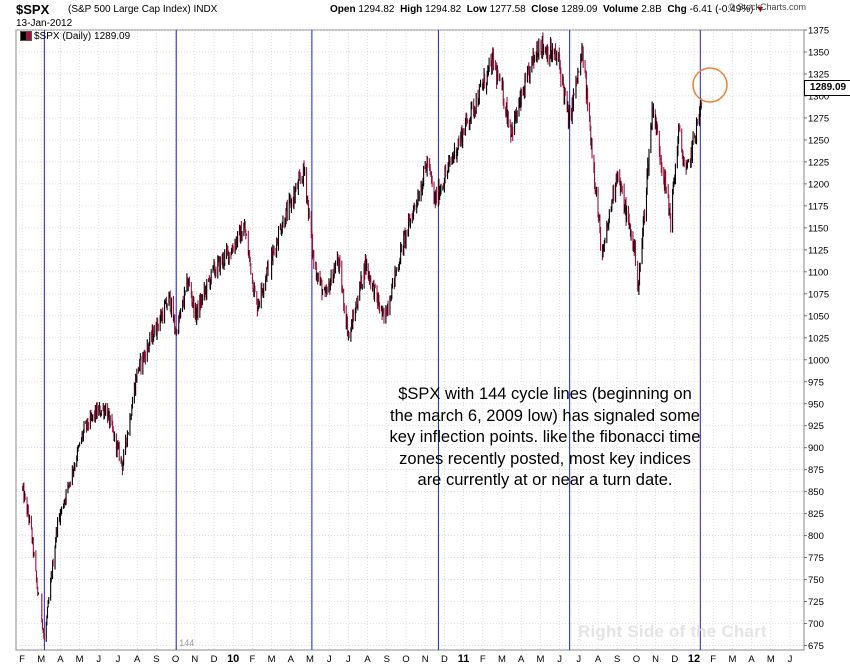 The image size is (850, 668). I want to click on y-tick-label: 1275, so click(818, 118).